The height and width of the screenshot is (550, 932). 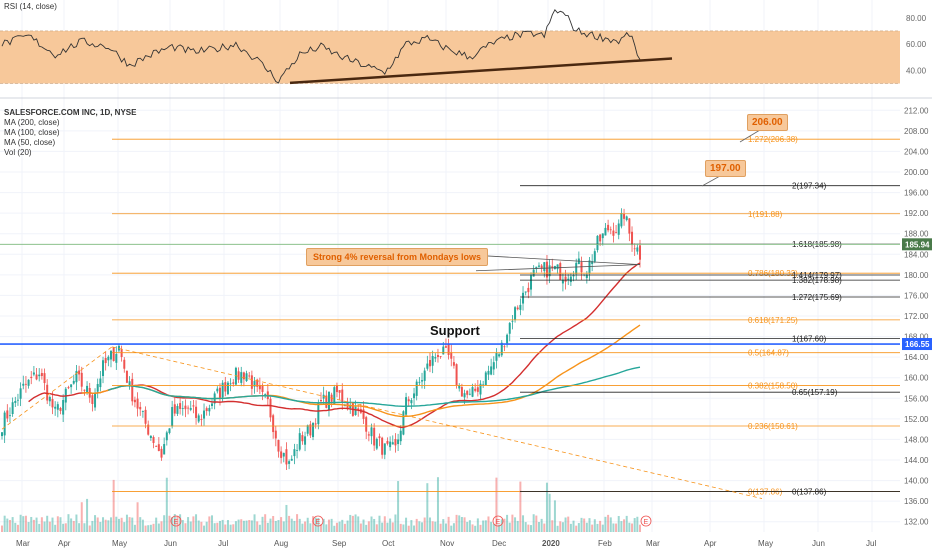 What do you see at coordinates (916, 357) in the screenshot?
I see `price-tick-12: 164.00` at bounding box center [916, 357].